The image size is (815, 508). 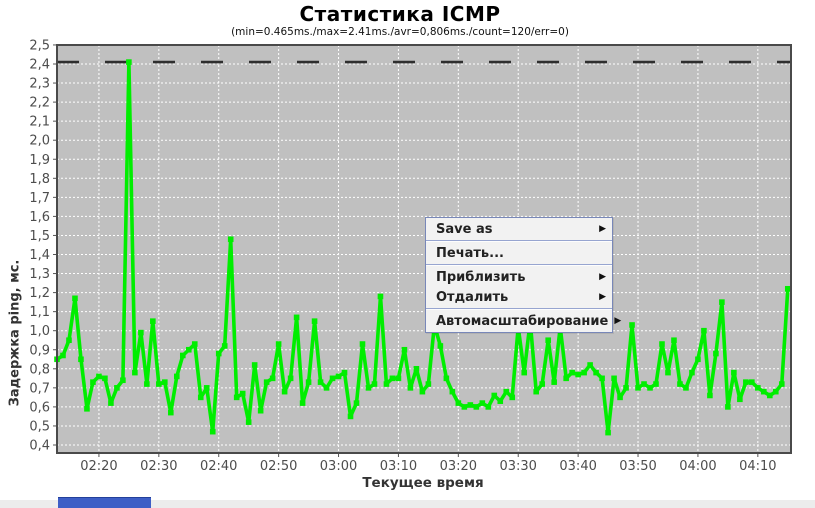 I want to click on x-tick-label: 02:20, so click(x=98, y=466).